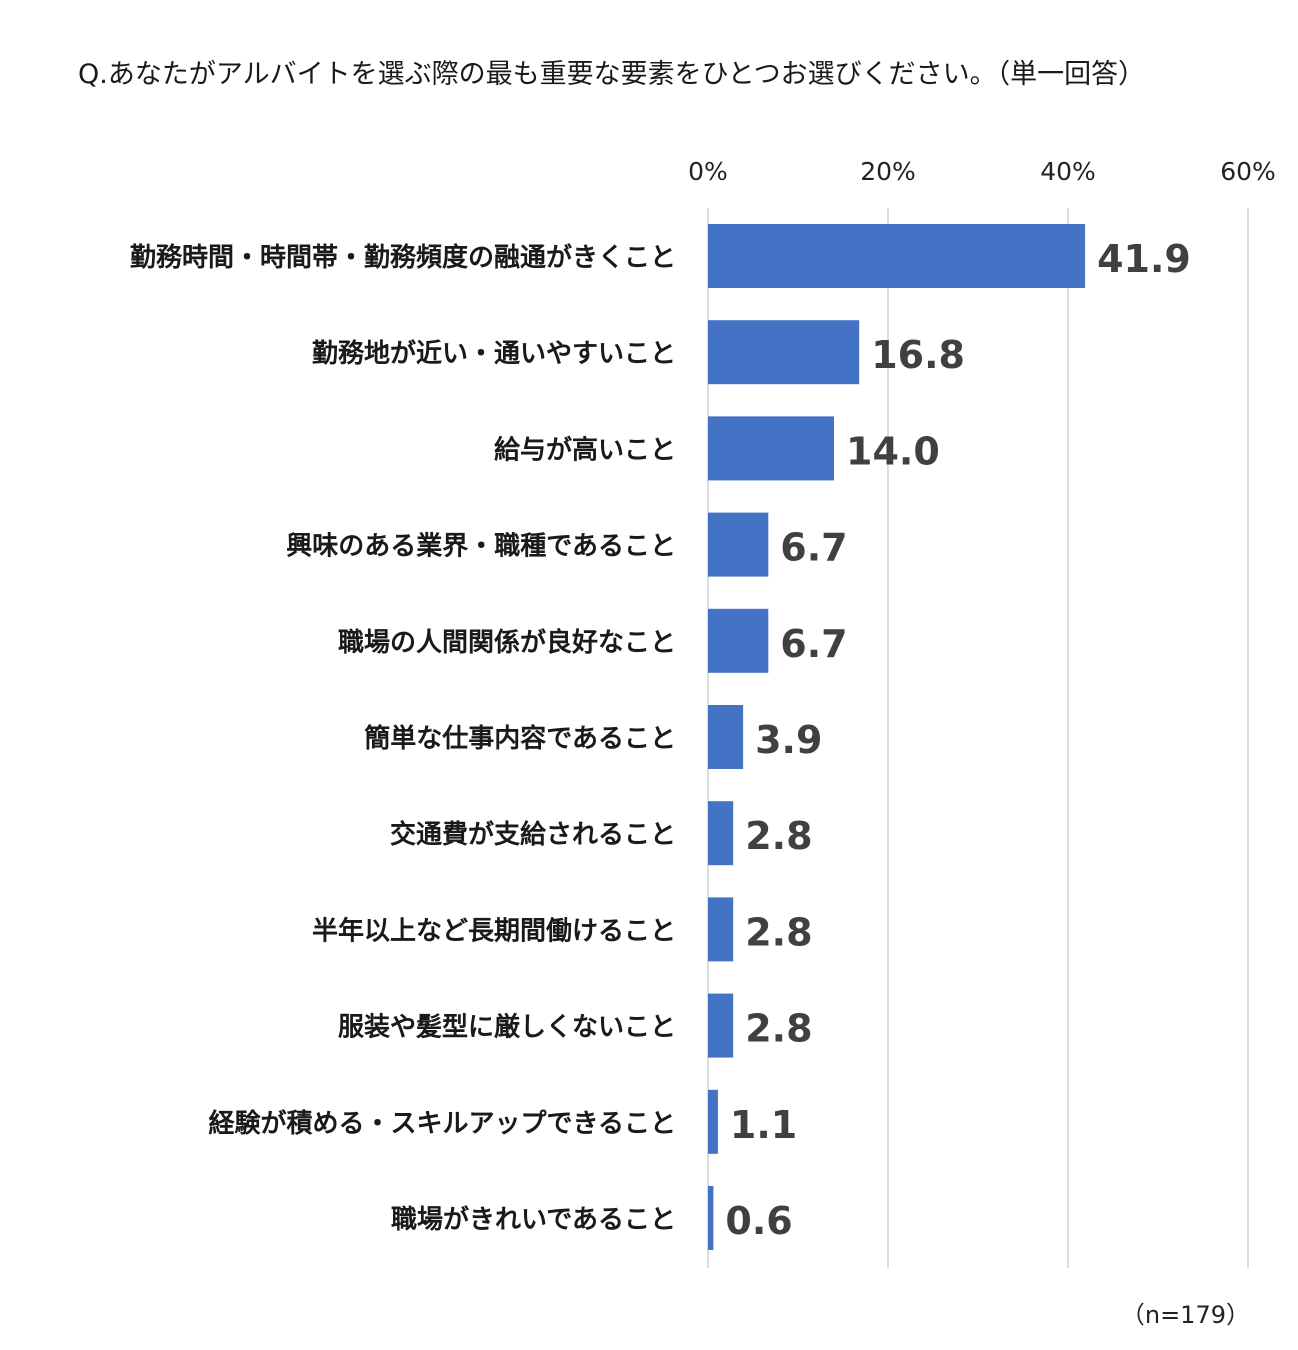  I want to click on category-label: 興味のある業界・職種であること, so click(481, 547).